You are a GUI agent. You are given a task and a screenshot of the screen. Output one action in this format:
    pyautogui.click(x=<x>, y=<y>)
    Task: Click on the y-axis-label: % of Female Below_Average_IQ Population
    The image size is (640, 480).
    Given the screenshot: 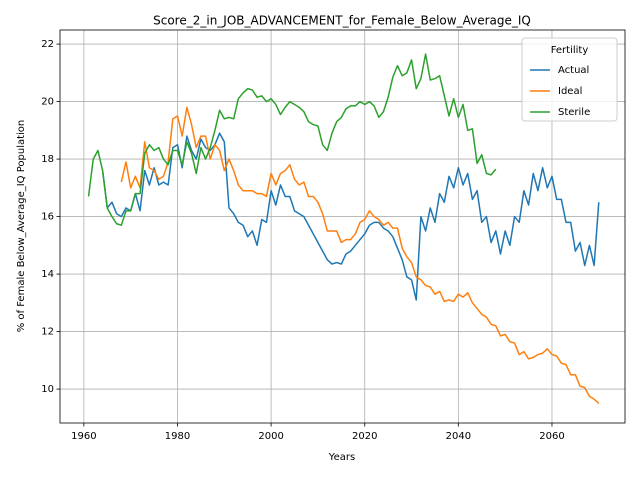 What is the action you would take?
    pyautogui.click(x=21, y=226)
    